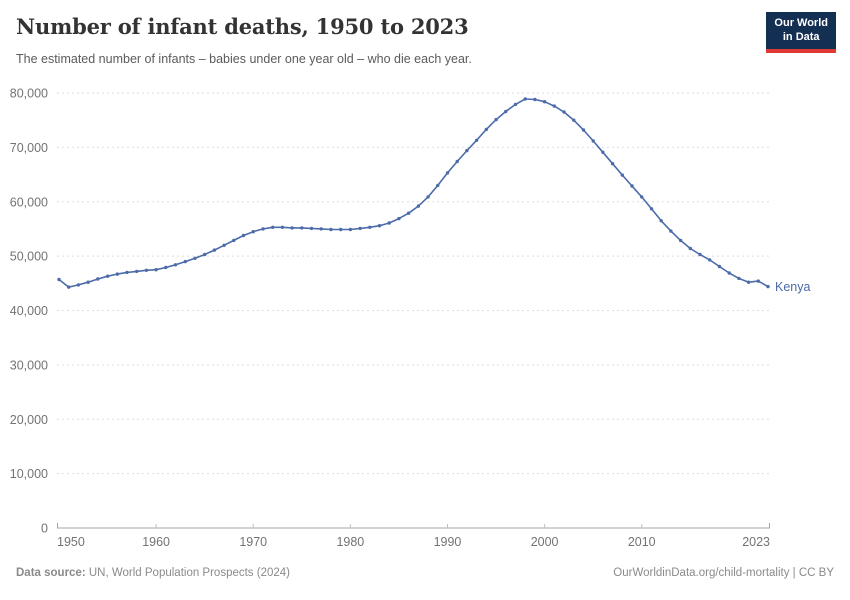 The image size is (850, 600). Describe the element at coordinates (29, 311) in the screenshot. I see `svg-text: 40,000` at that location.